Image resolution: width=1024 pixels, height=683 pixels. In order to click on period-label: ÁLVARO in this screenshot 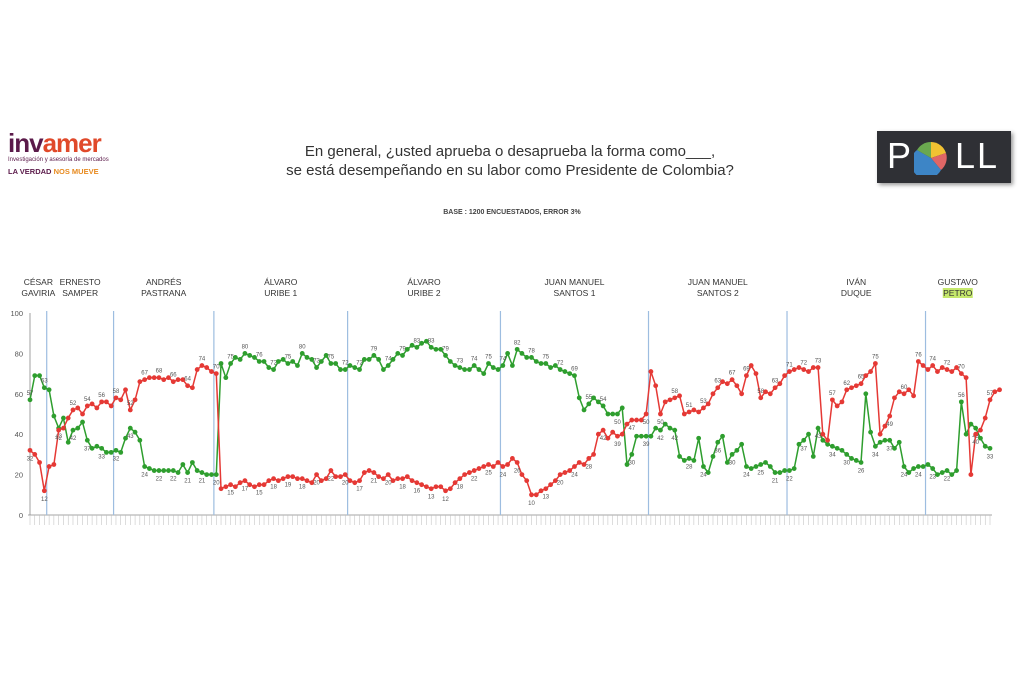, I will do `click(281, 282)`.